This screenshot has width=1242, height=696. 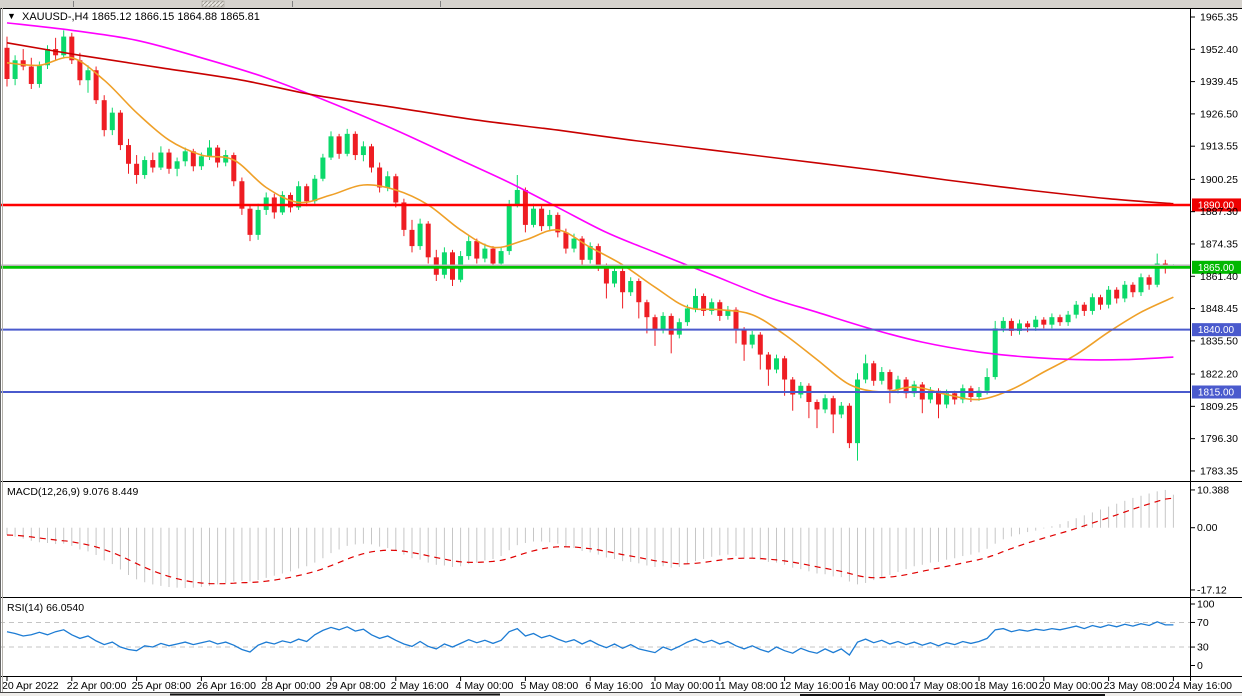 What do you see at coordinates (1006, 686) in the screenshot?
I see `time-axis-label: 18 May 16:00` at bounding box center [1006, 686].